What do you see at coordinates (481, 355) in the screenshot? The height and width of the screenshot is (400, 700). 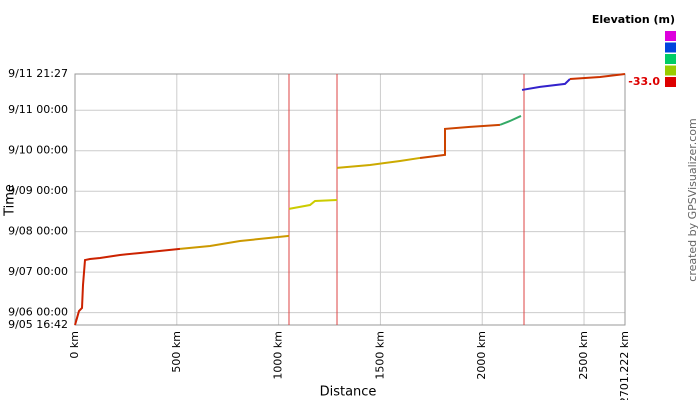 I see `x-tick-label: 2000 km` at bounding box center [481, 355].